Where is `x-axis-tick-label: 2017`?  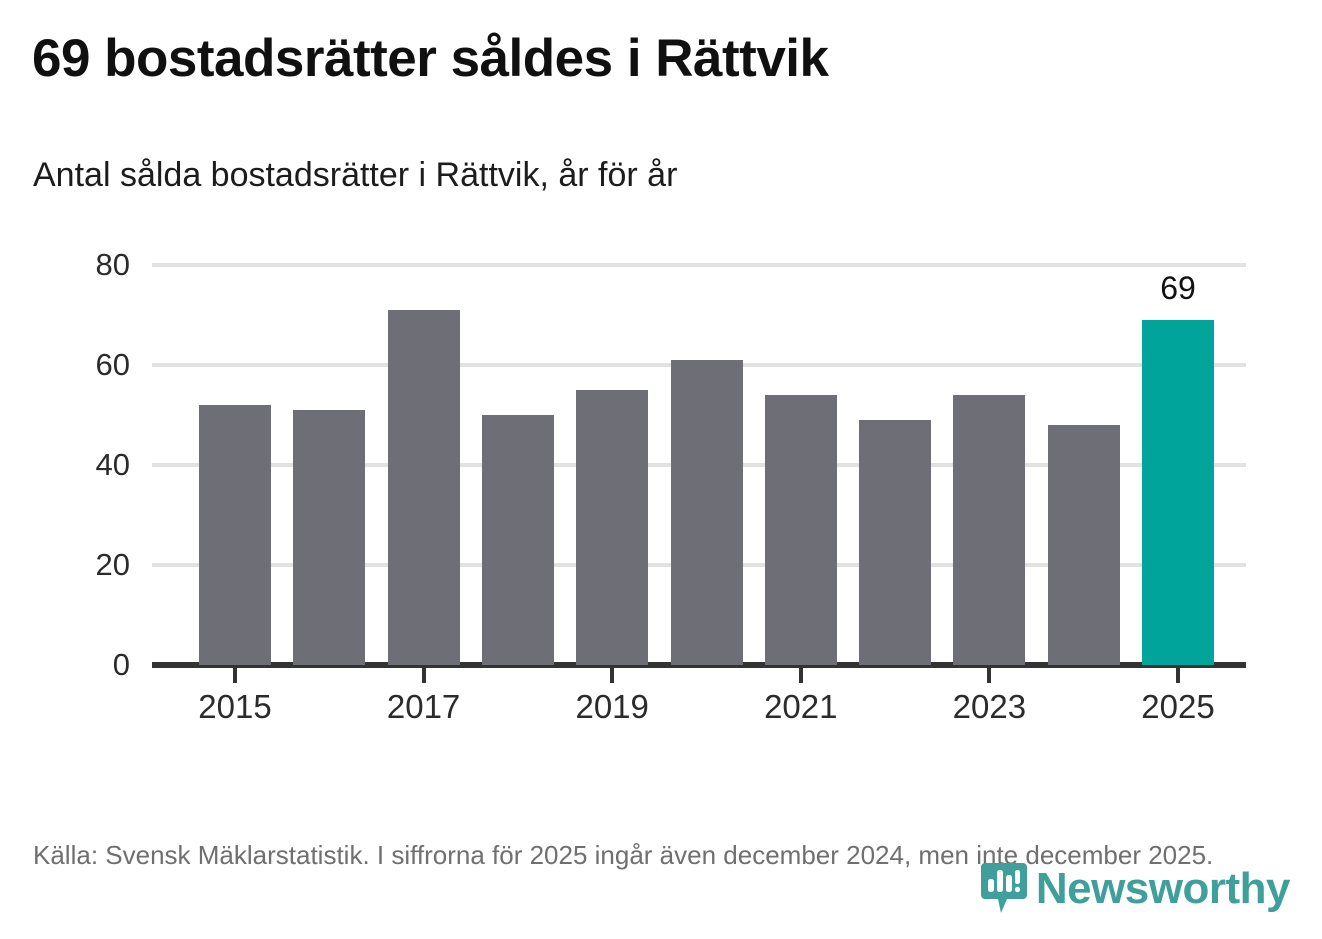
x-axis-tick-label: 2017 is located at coordinates (423, 706).